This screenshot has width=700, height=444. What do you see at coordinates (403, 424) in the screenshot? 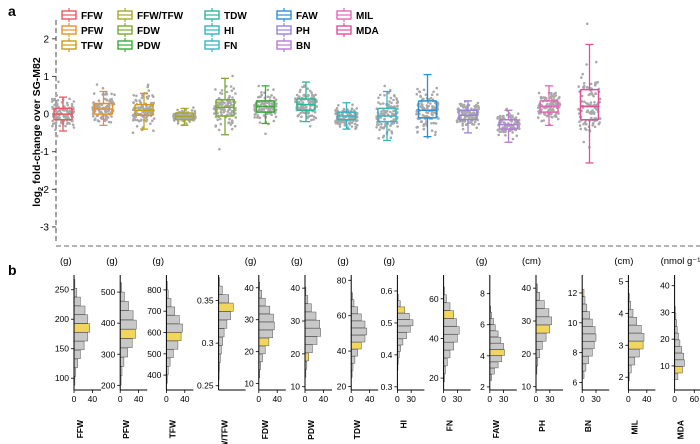
I see `histogram-variable-label: HI` at bounding box center [403, 424].